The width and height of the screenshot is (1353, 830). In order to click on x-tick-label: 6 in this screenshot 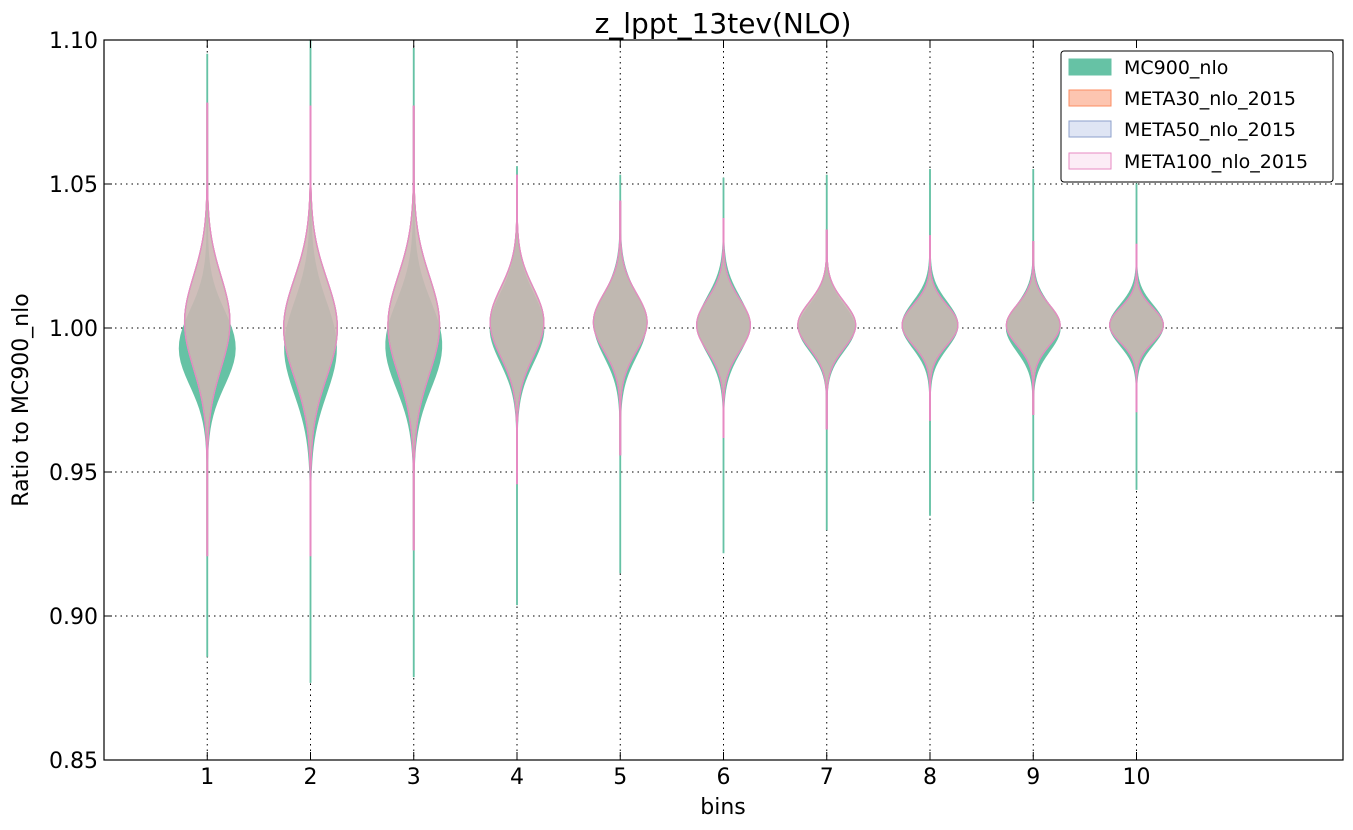, I will do `click(724, 777)`.